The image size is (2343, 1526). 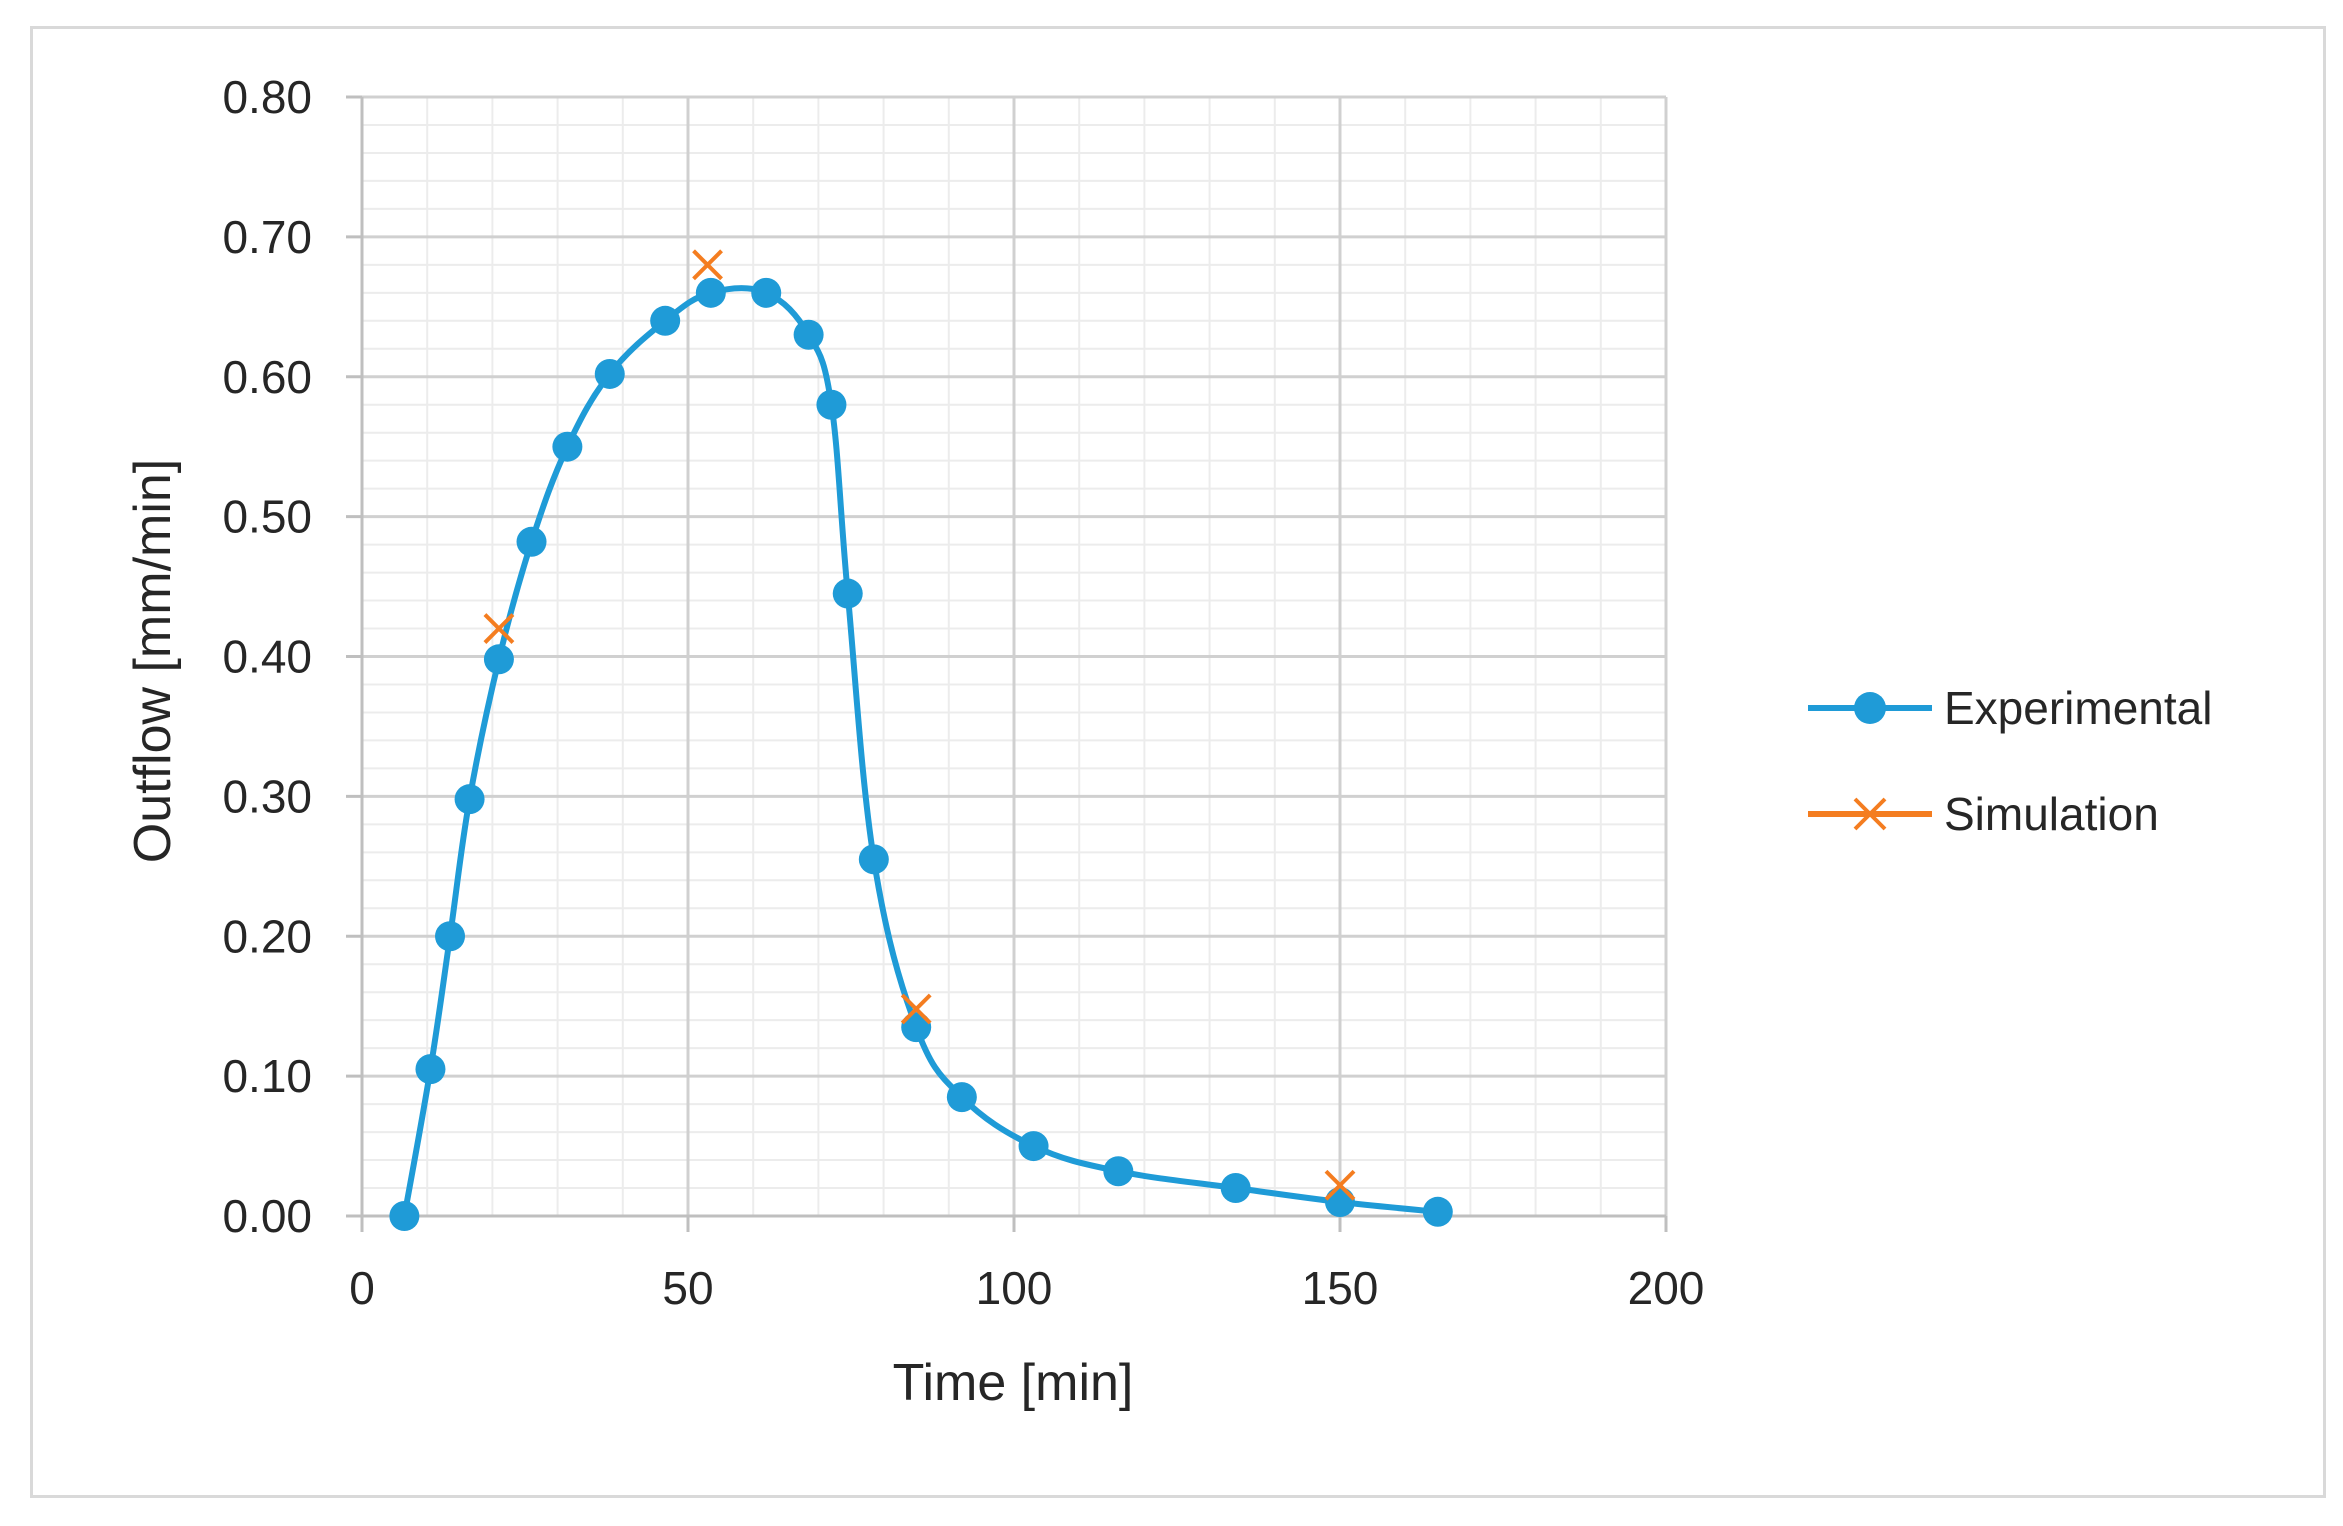 I want to click on y-tick-label: 0.20, so click(x=267, y=936).